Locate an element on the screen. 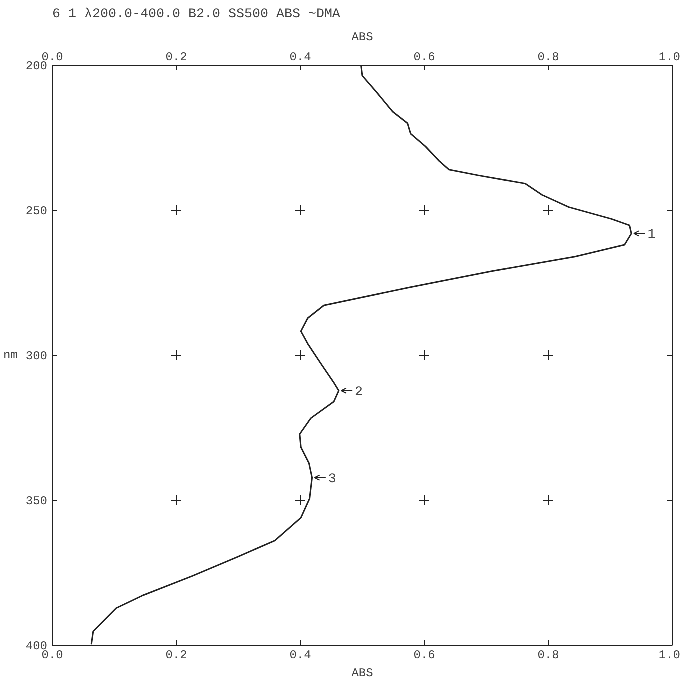  x-tick-label: 1.0 is located at coordinates (669, 57).